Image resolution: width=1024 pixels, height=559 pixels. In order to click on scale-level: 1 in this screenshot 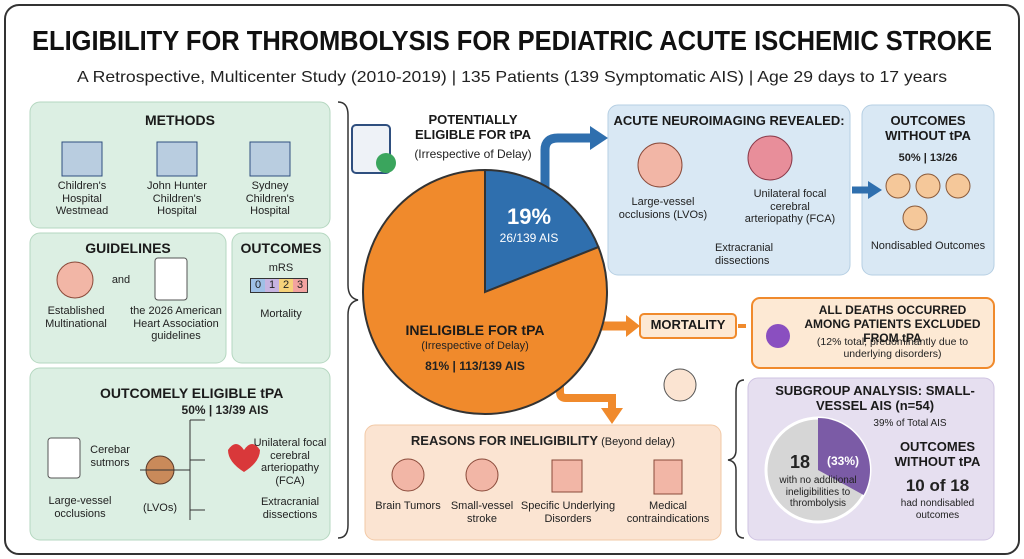, I will do `click(272, 285)`.